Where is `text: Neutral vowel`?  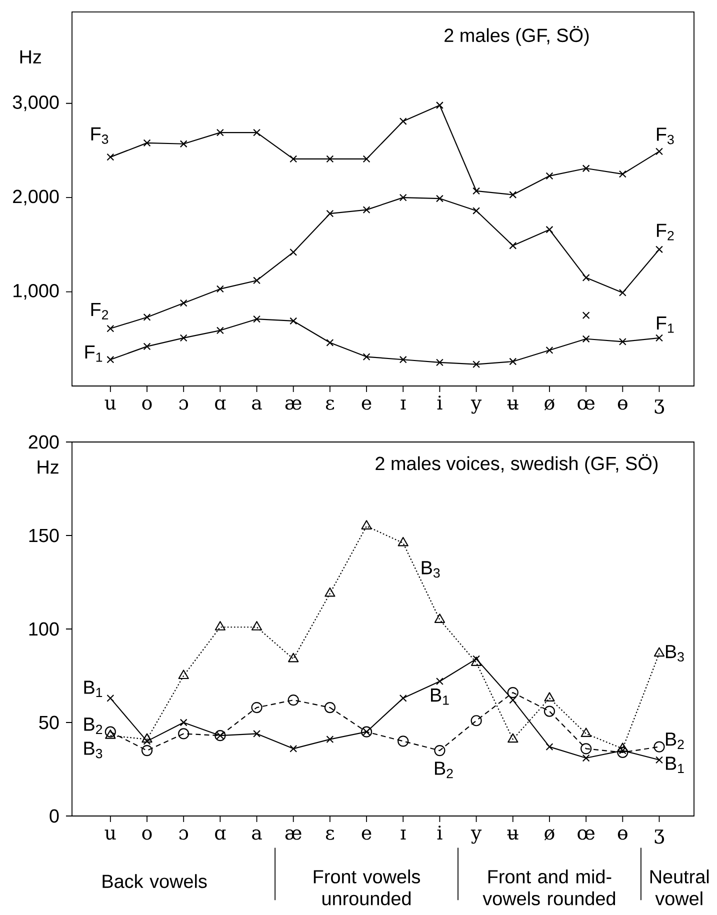 text: Neutral vowel is located at coordinates (679, 887).